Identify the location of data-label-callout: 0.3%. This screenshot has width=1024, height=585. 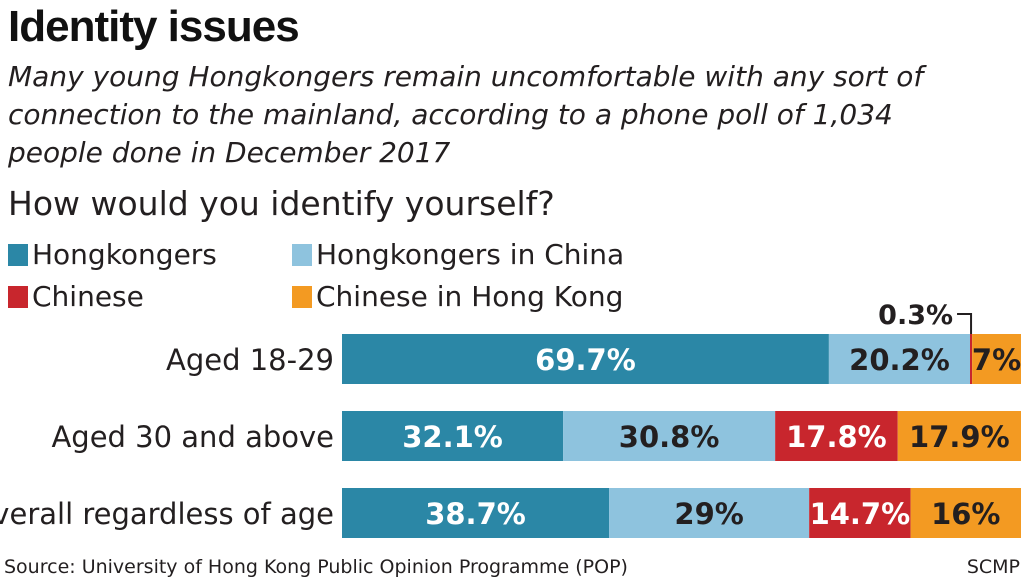
(915, 315).